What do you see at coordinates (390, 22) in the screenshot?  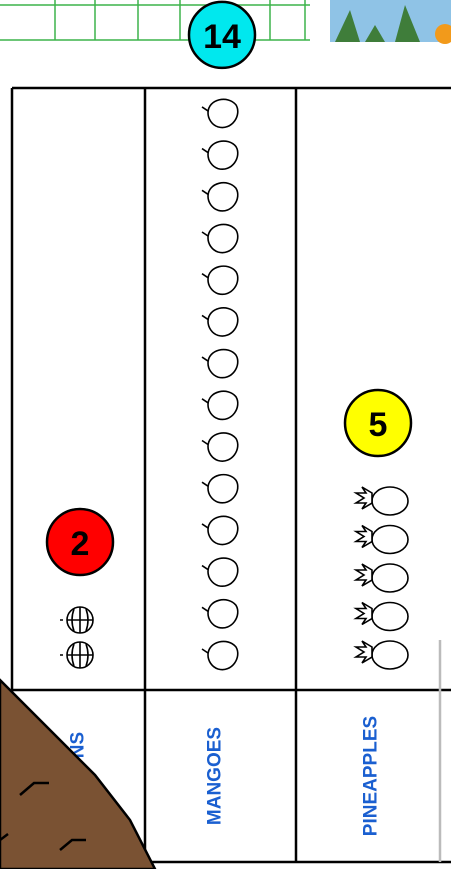 I see `scenery` at bounding box center [390, 22].